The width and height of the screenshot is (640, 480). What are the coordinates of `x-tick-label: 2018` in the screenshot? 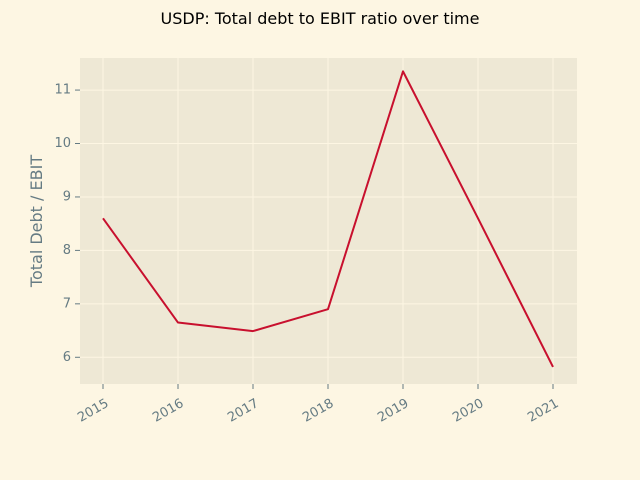 It's located at (318, 411).